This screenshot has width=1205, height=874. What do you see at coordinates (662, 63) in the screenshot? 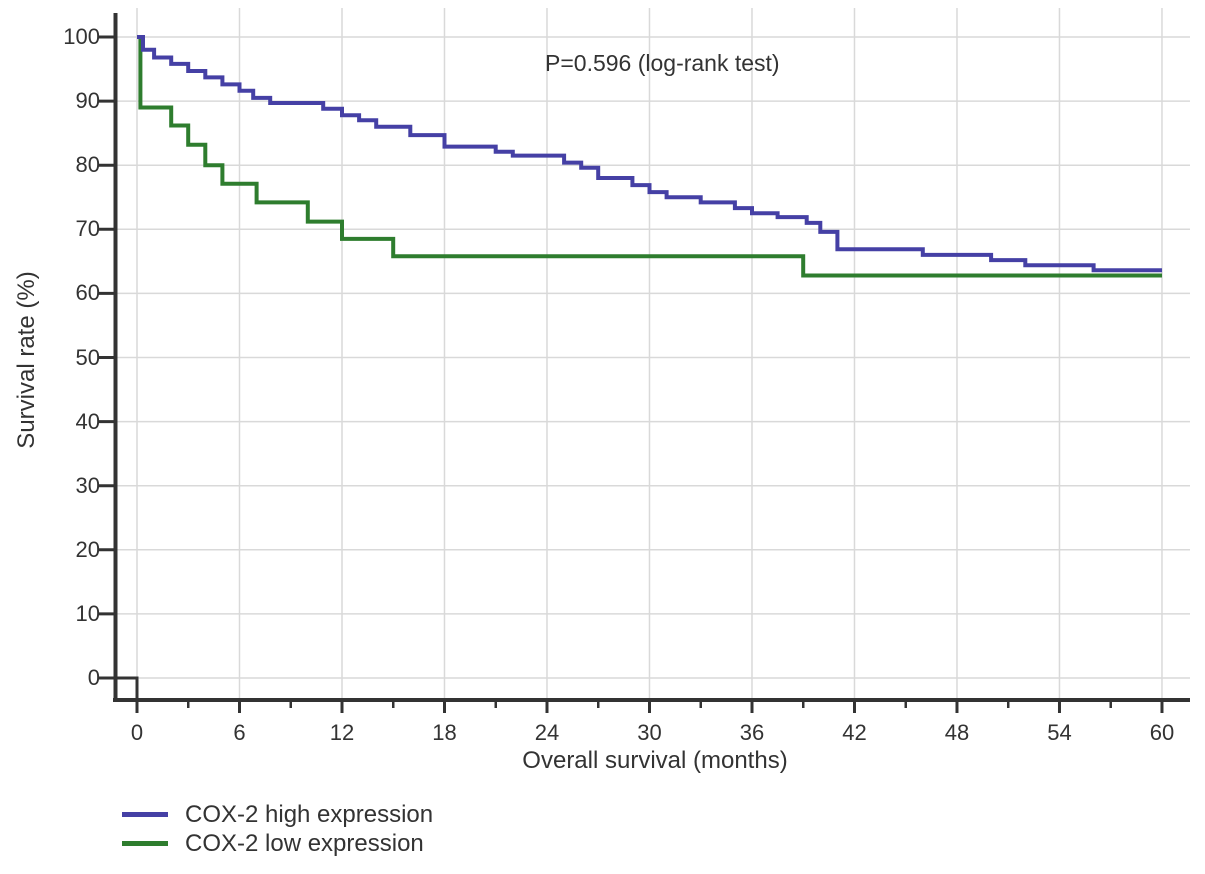
I see `p-value-annotation: P=0.596 (log-rank test)` at bounding box center [662, 63].